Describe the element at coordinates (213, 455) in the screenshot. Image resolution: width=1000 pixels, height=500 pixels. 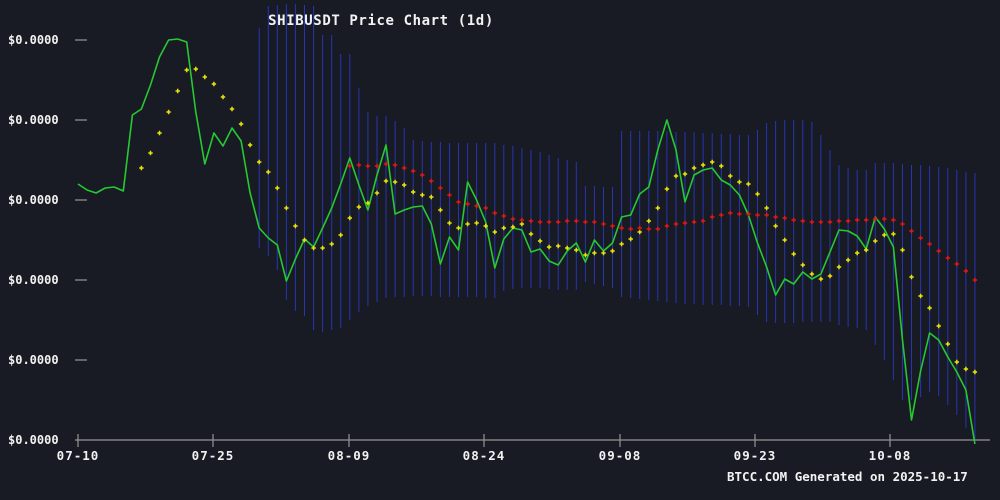
I see `x-tick-label: 07-25` at that location.